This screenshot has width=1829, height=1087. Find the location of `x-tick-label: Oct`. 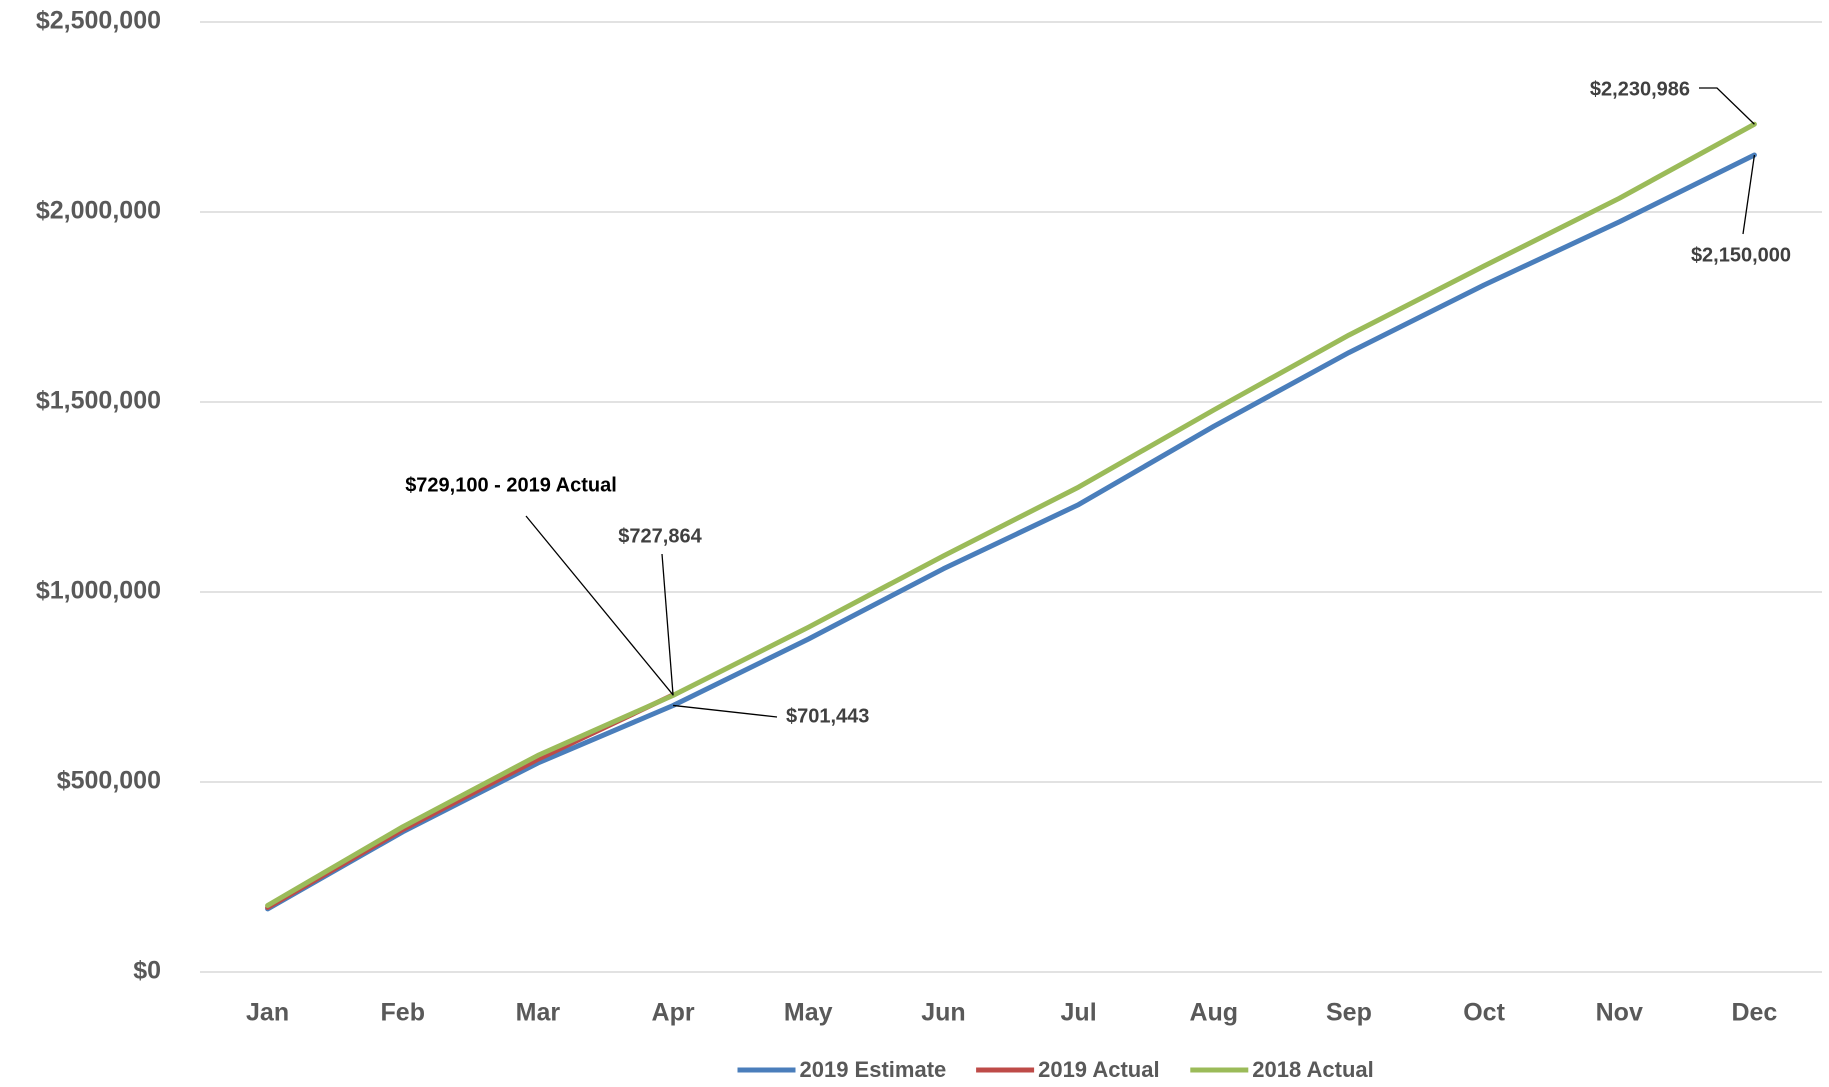

x-tick-label: Oct is located at coordinates (1484, 1013).